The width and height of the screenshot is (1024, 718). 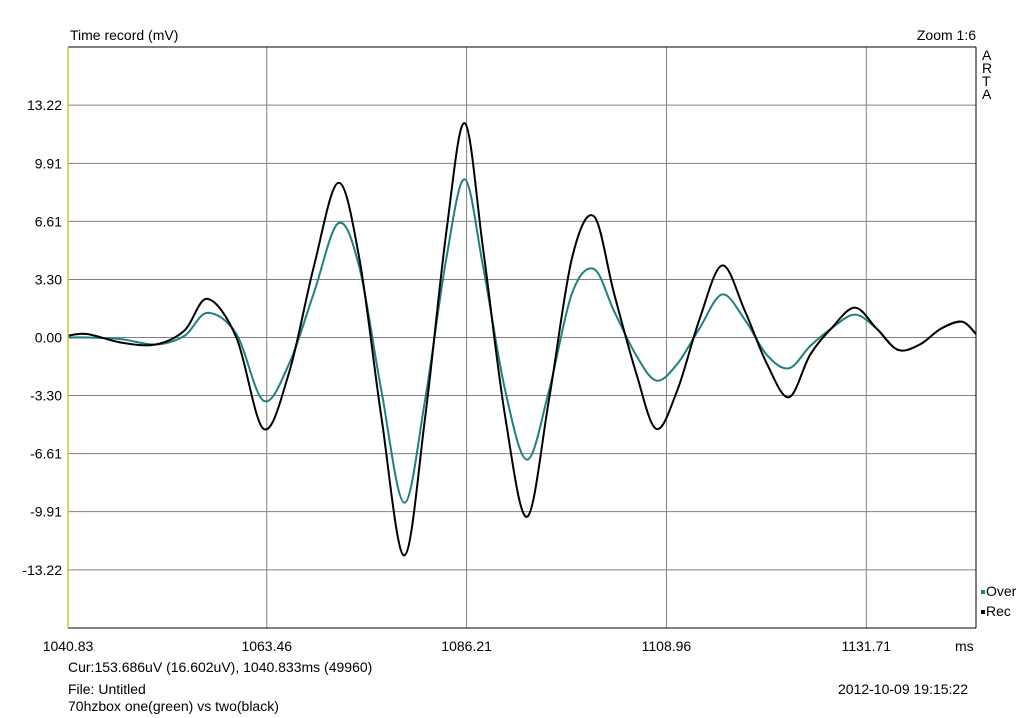 I want to click on legend-entry-over: Over, so click(x=998, y=591).